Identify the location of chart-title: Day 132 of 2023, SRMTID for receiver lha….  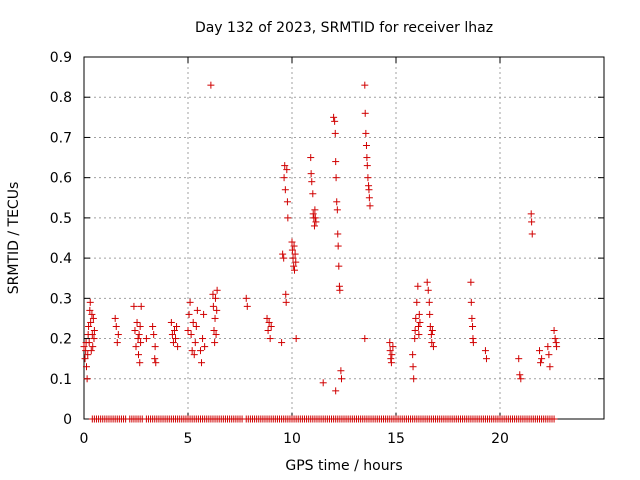
(344, 28).